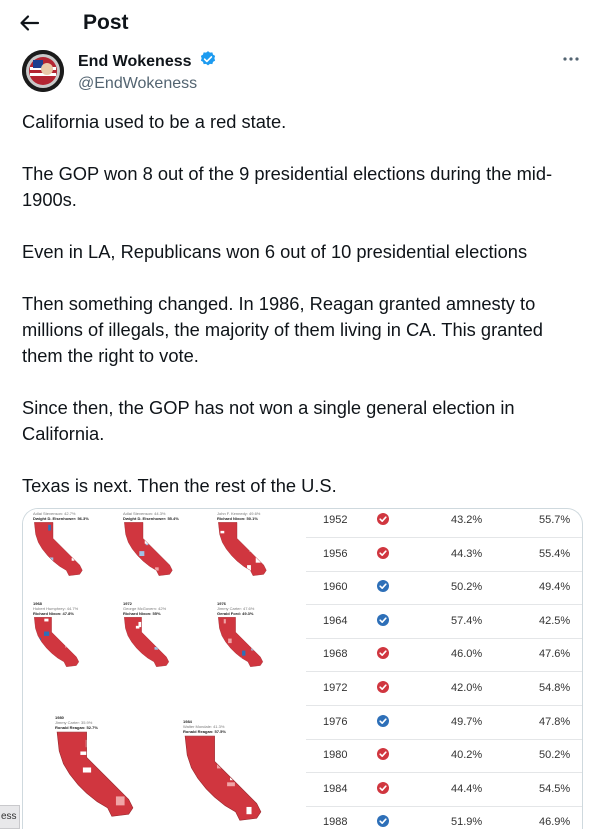 This screenshot has height=829, width=599. What do you see at coordinates (467, 822) in the screenshot?
I see `vote-share-cell: 51.9%` at bounding box center [467, 822].